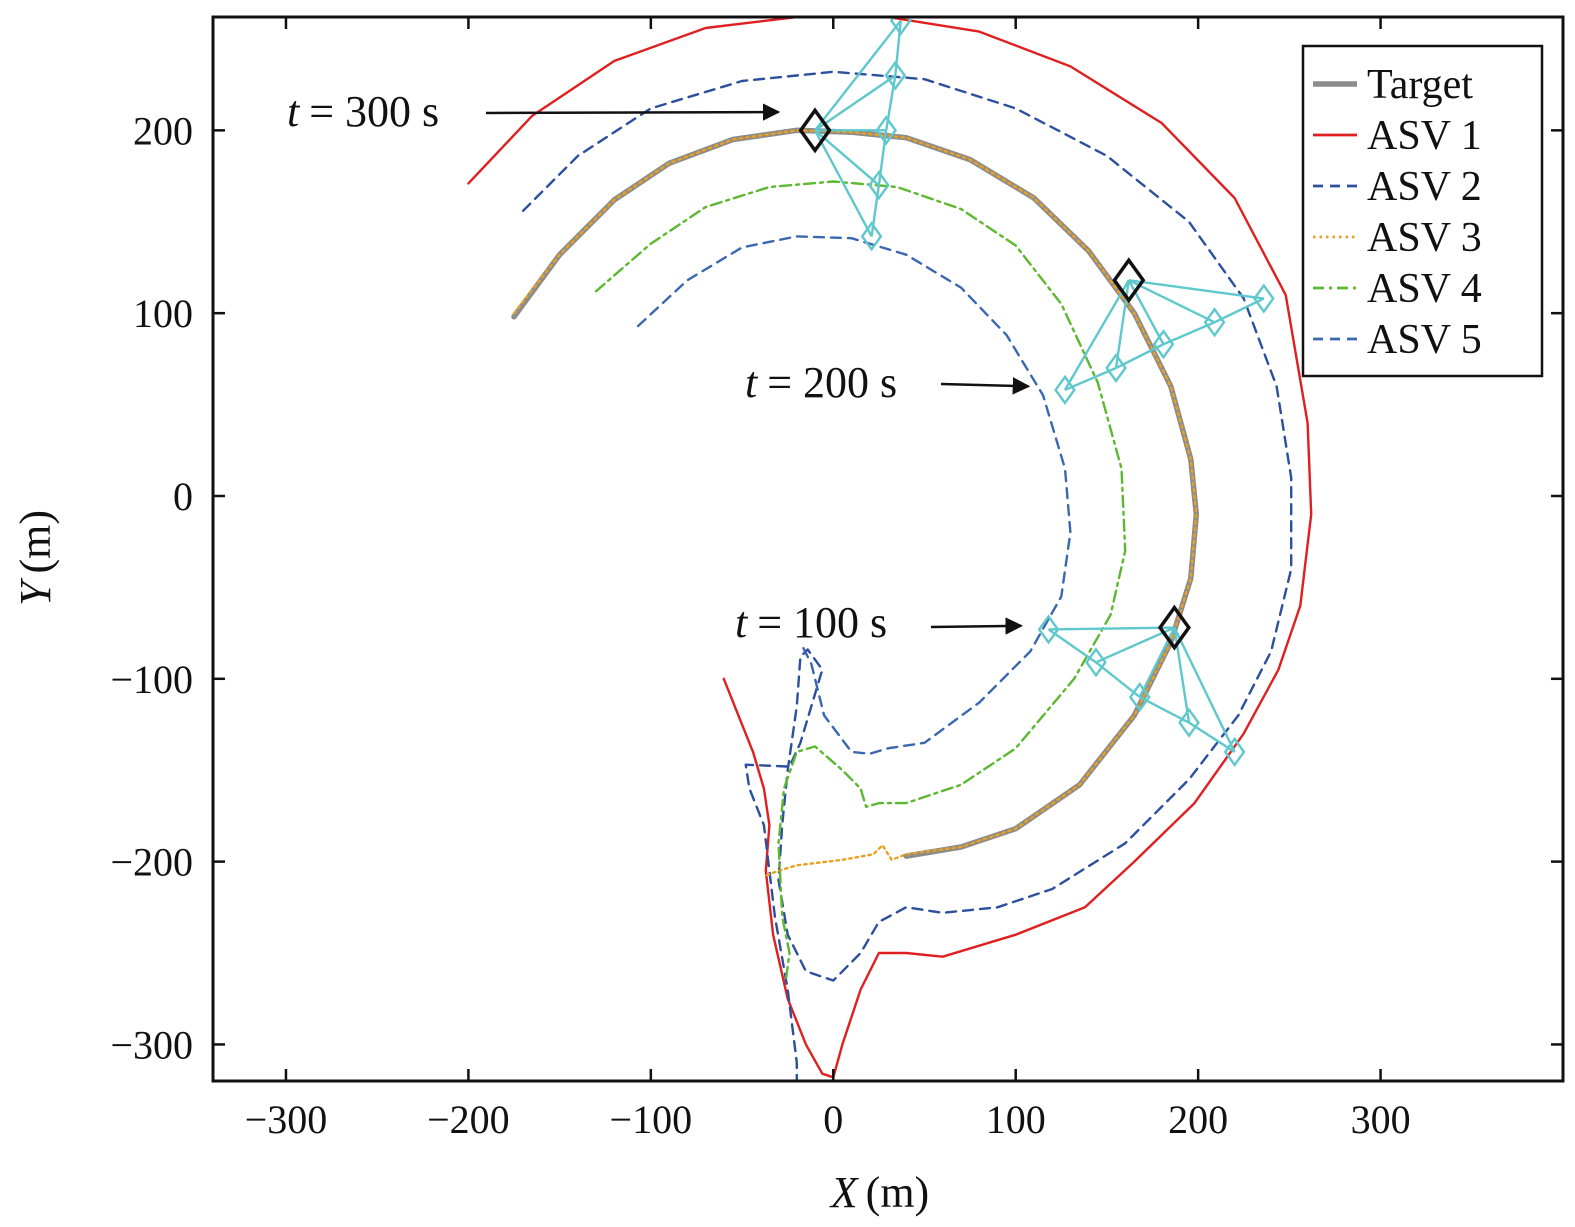 This screenshot has height=1227, width=1575. What do you see at coordinates (363, 111) in the screenshot?
I see `time-annotation: t = 300 s` at bounding box center [363, 111].